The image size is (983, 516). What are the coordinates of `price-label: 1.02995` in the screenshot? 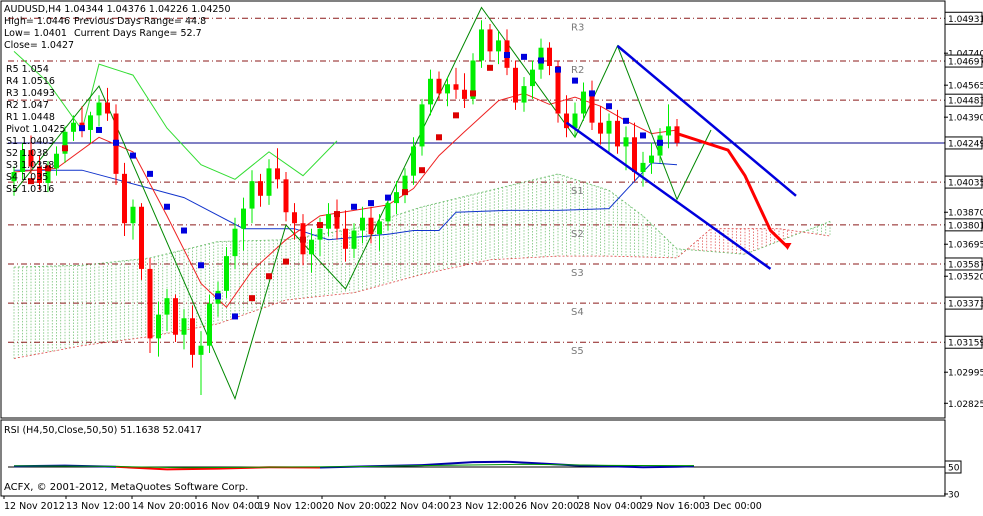 It's located at (965, 374).